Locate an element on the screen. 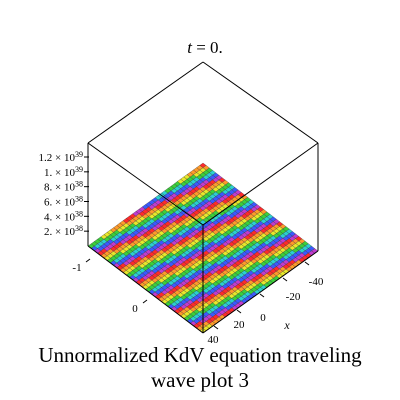 The height and width of the screenshot is (400, 400). x-tick-label: -40 is located at coordinates (316, 282).